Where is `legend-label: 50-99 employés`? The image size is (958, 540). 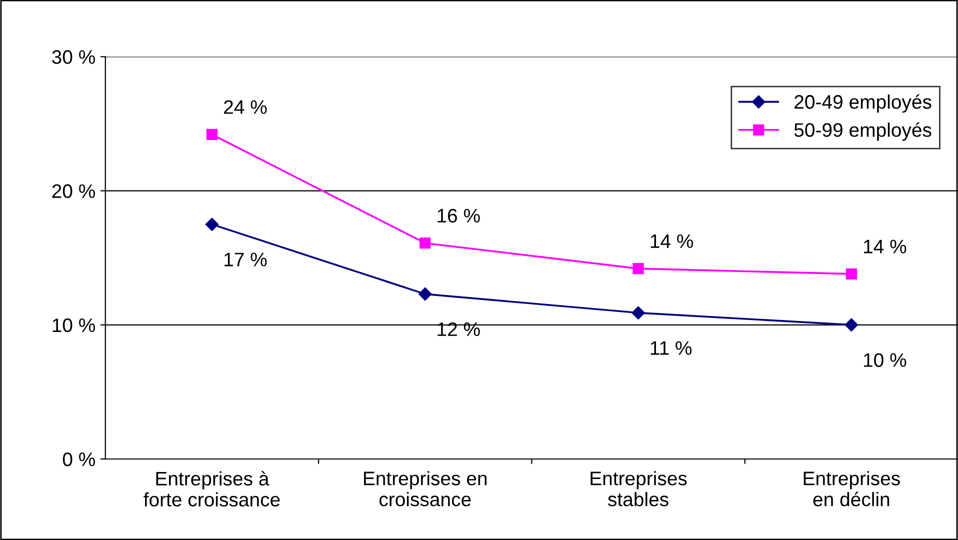 legend-label: 50-99 employés is located at coordinates (863, 131).